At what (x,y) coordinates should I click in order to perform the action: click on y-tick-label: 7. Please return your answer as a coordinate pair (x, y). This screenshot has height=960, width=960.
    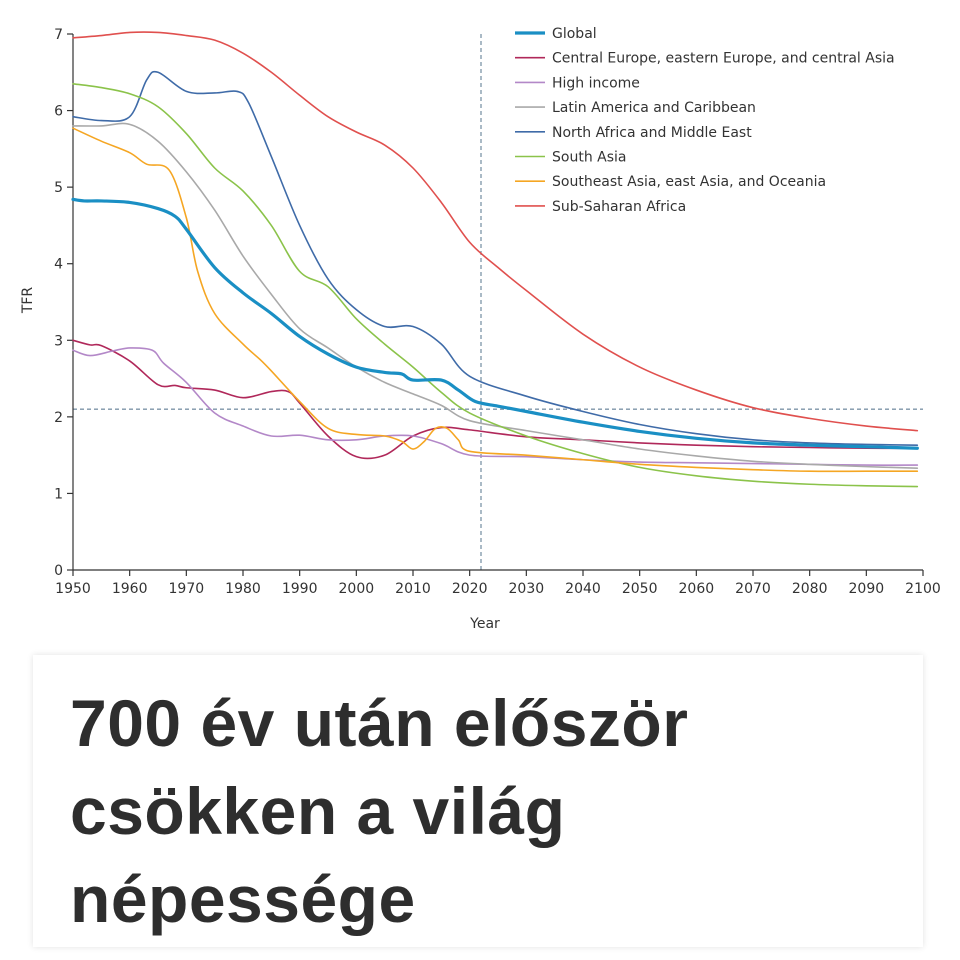
    Looking at the image, I should click on (58, 35).